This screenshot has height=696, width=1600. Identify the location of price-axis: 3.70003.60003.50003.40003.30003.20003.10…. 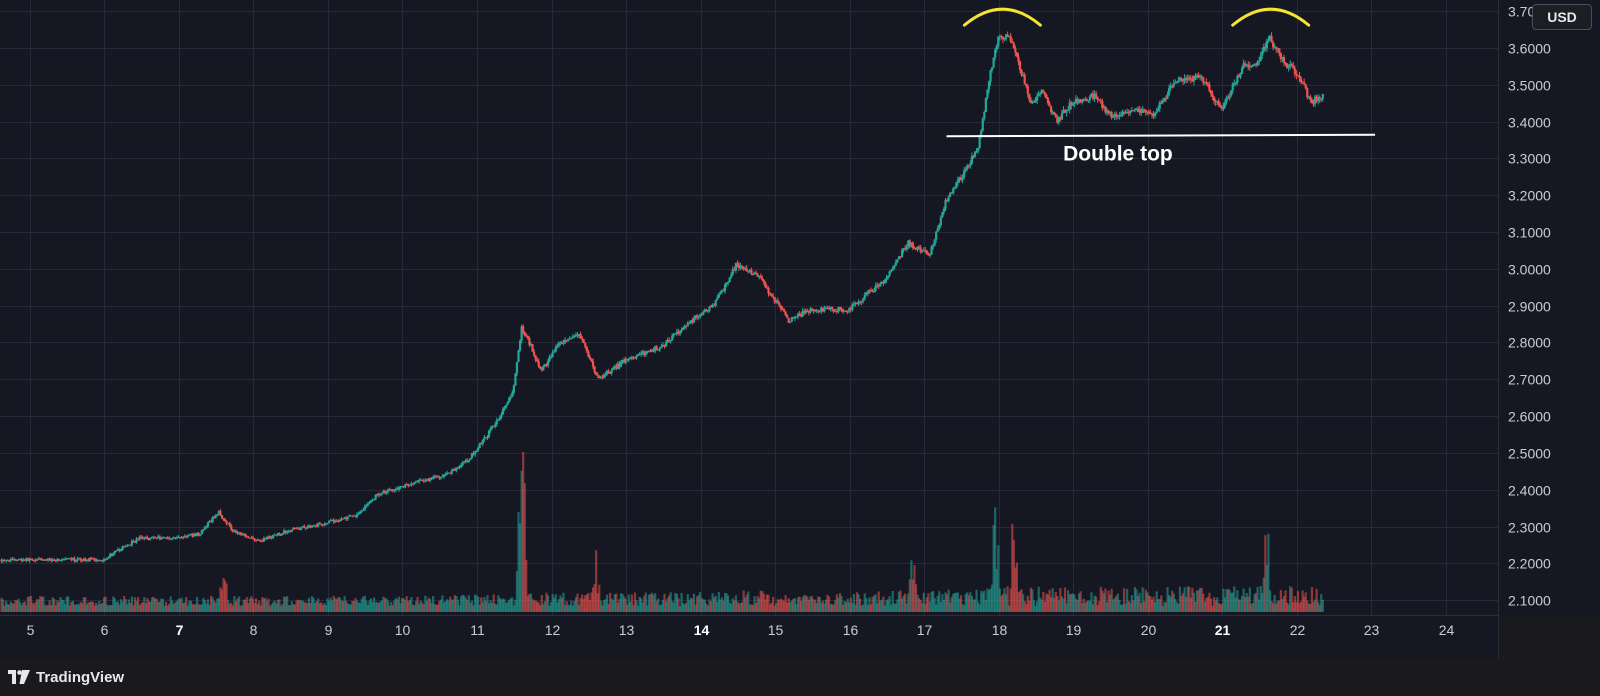
(1529, 306).